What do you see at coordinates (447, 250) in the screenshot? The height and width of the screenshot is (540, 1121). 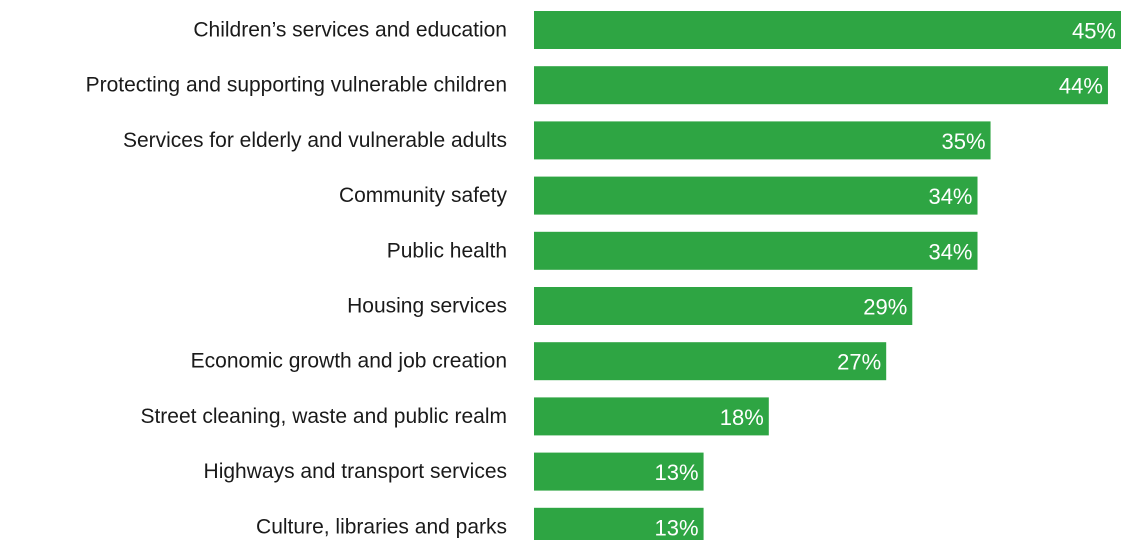 I see `category-label: Public health` at bounding box center [447, 250].